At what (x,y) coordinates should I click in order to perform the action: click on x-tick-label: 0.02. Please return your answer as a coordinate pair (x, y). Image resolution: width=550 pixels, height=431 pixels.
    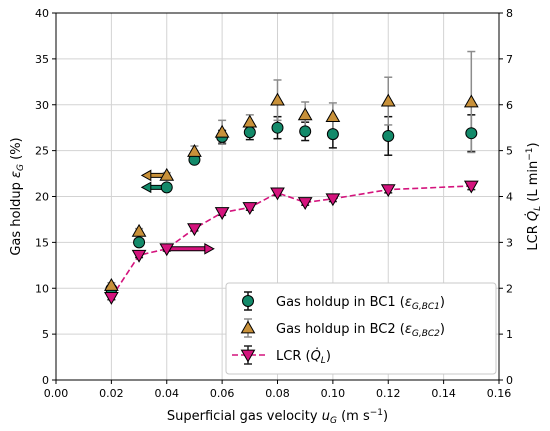
    Looking at the image, I should click on (111, 393).